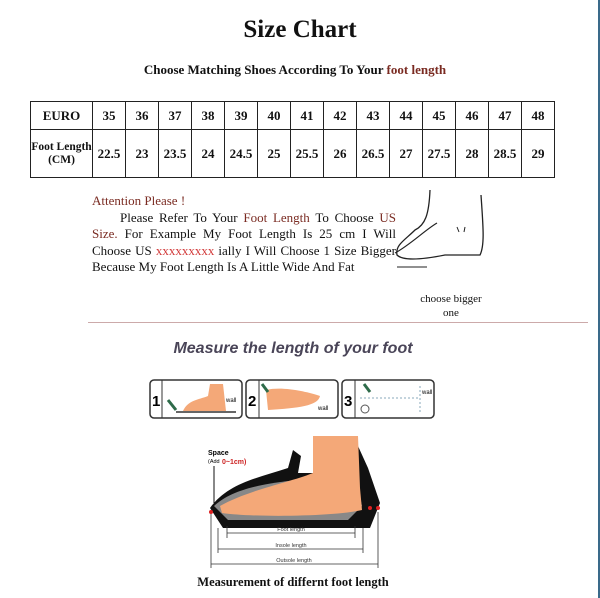 The image size is (600, 598). I want to click on euro-header: EURO, so click(61, 115).